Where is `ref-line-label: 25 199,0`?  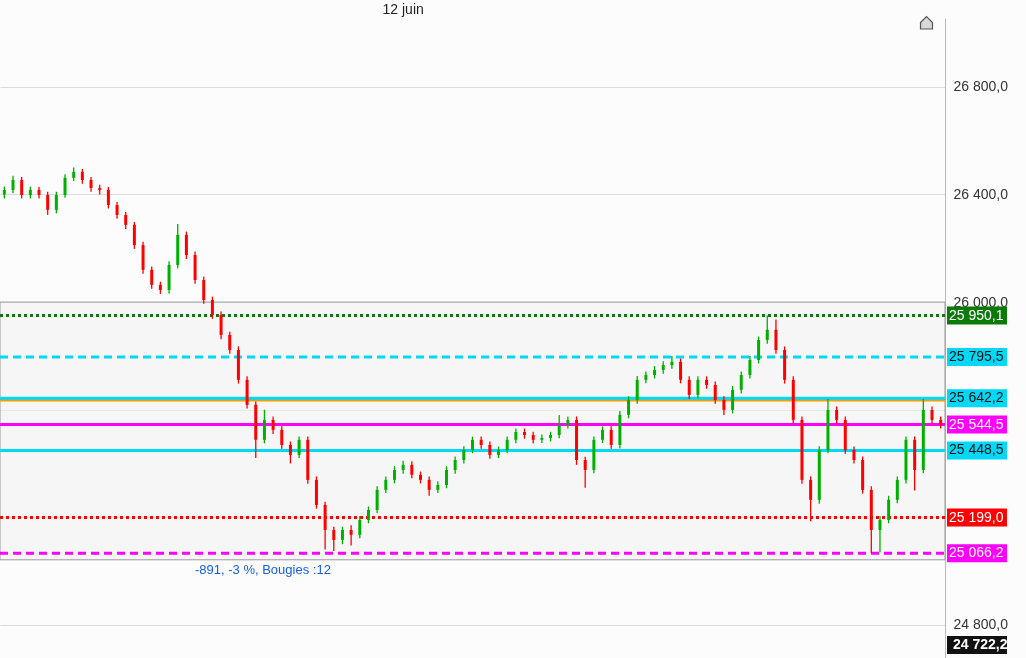 ref-line-label: 25 199,0 is located at coordinates (976, 516).